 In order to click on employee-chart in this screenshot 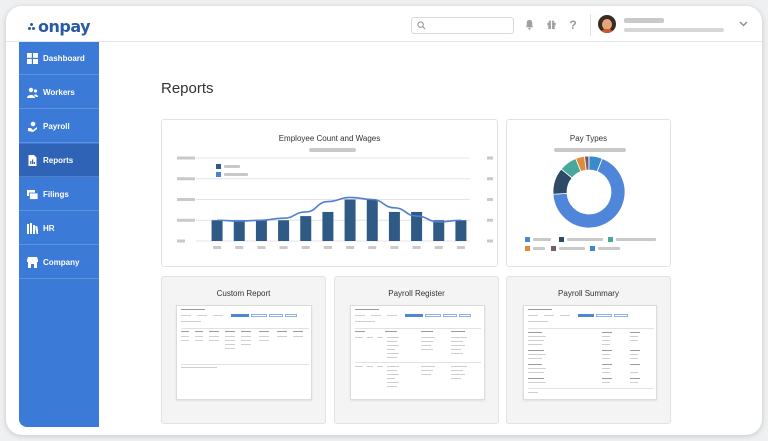, I will do `click(335, 202)`.